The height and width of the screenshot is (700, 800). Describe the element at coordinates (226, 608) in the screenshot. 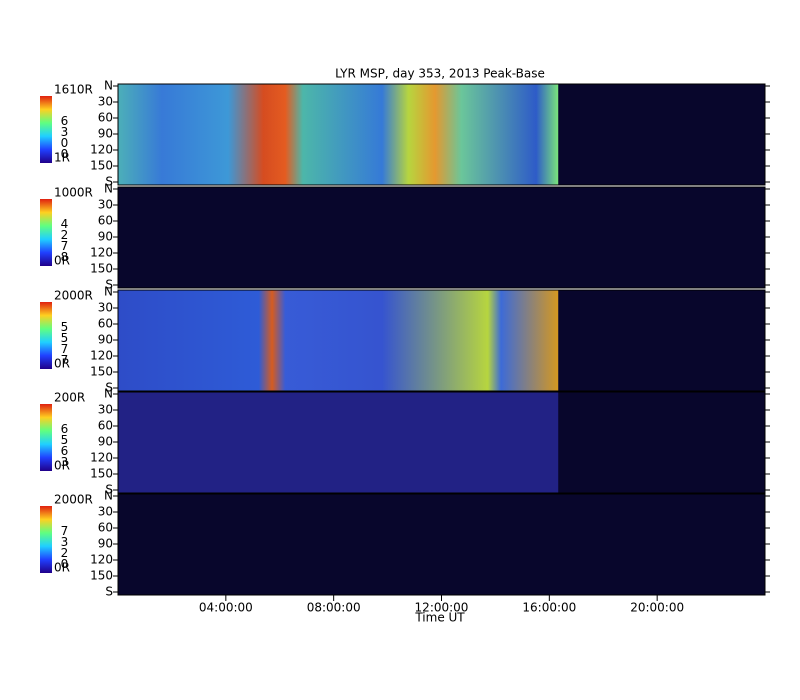

I see `x-tick-label: 04:00:00` at that location.